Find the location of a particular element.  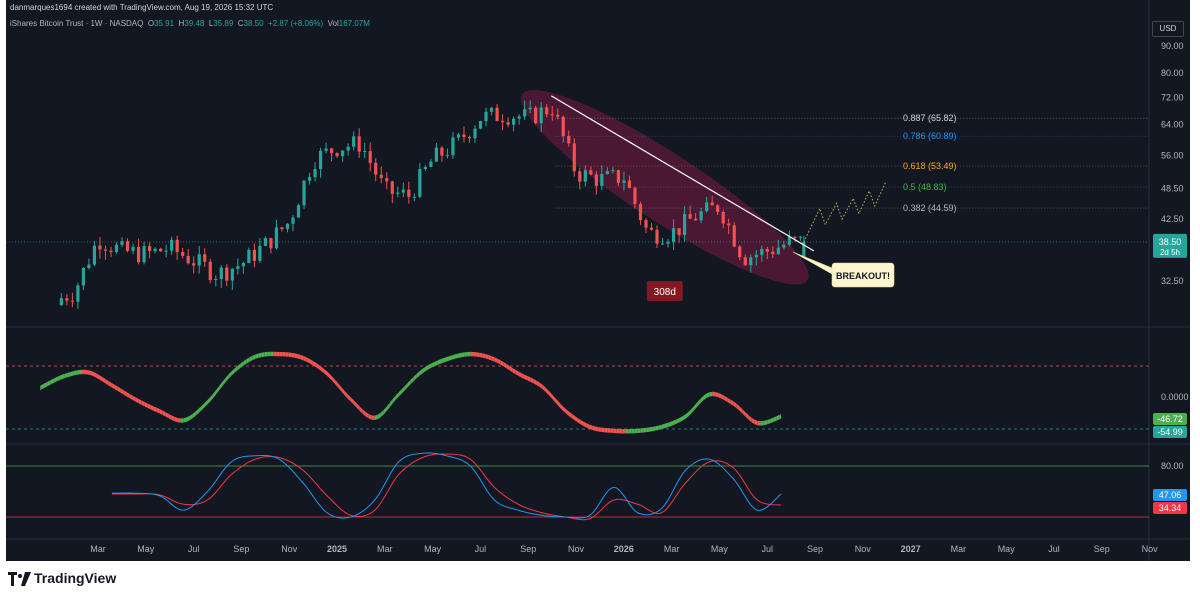

osc-value-badge-1: -46.72 is located at coordinates (1170, 419).